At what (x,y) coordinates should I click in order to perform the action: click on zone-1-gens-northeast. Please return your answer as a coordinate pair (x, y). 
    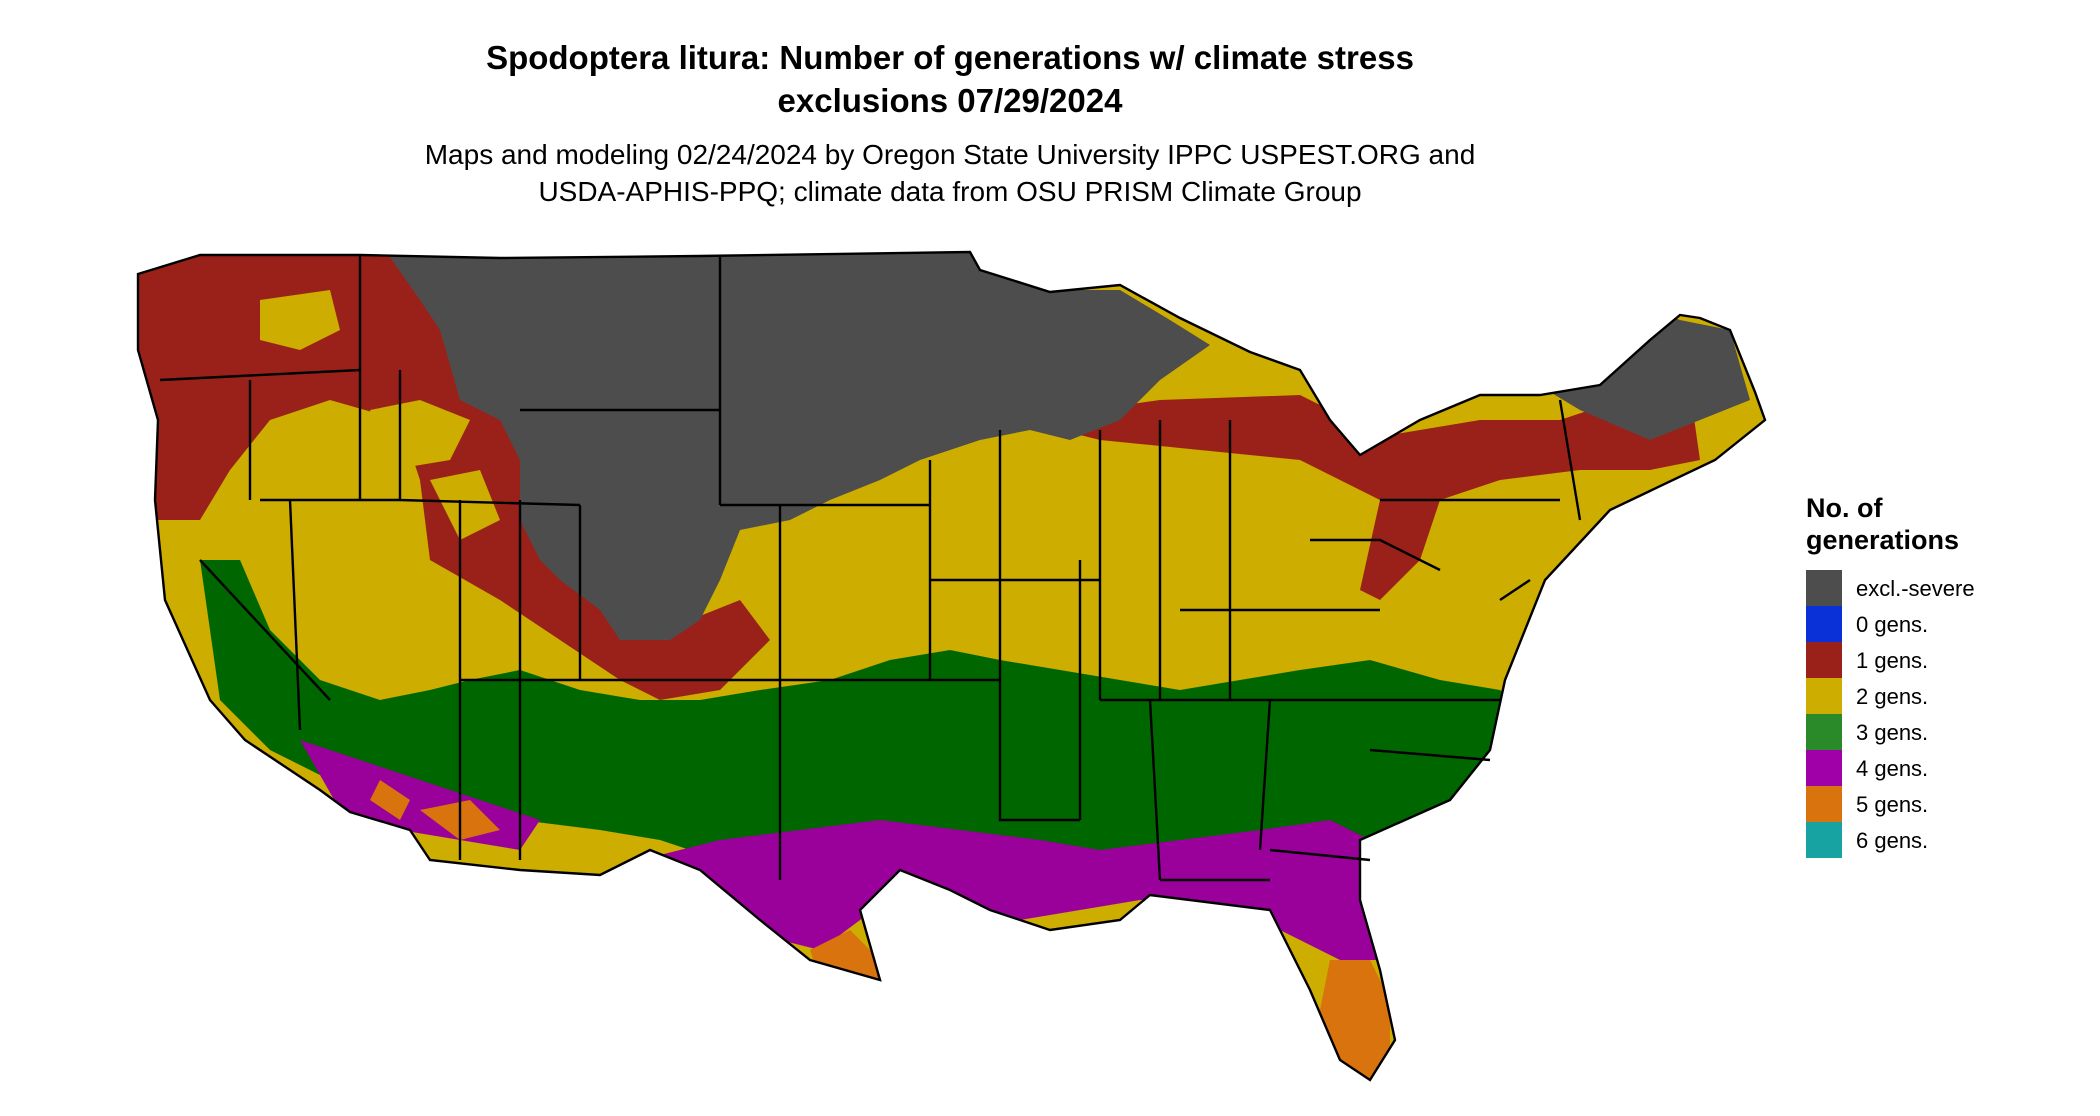
    Looking at the image, I should click on (1360, 495).